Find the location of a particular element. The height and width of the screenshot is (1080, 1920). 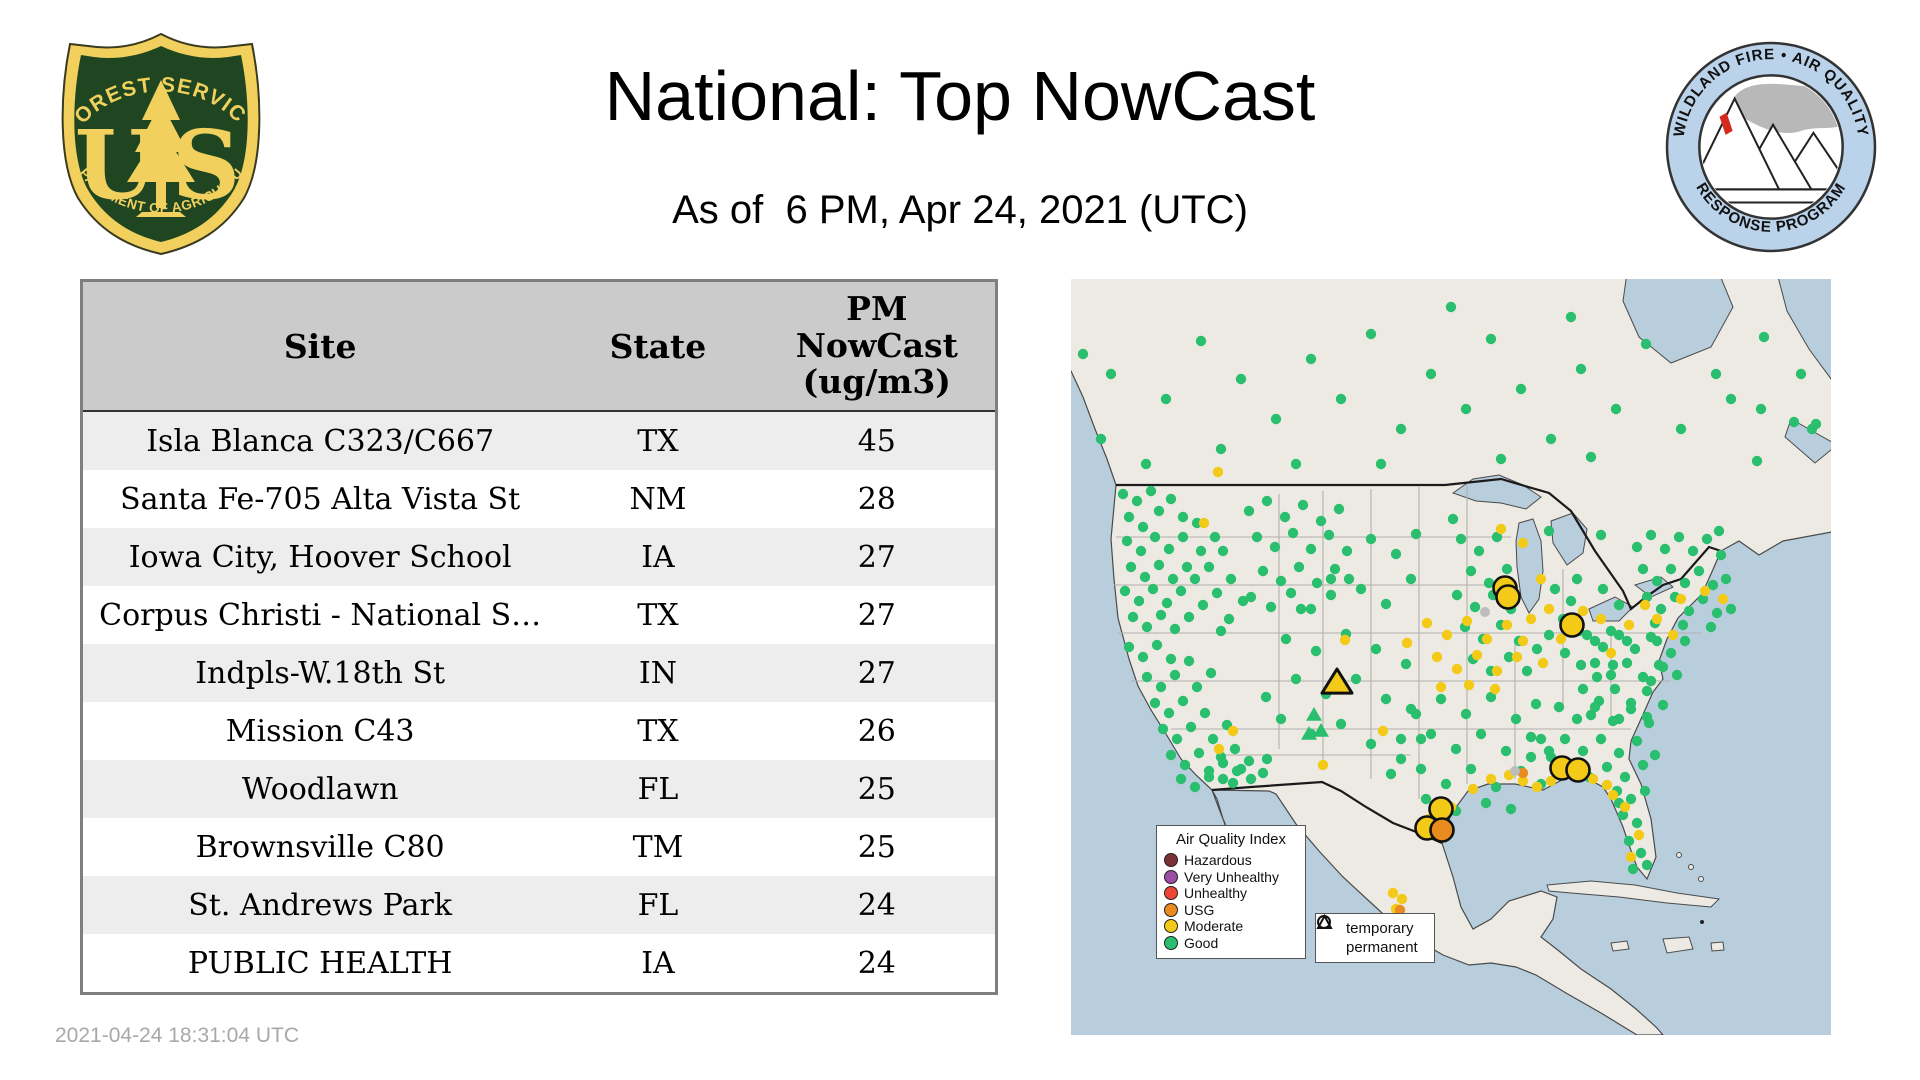

cell-site: Indpls-W.18th St is located at coordinates (320, 673).